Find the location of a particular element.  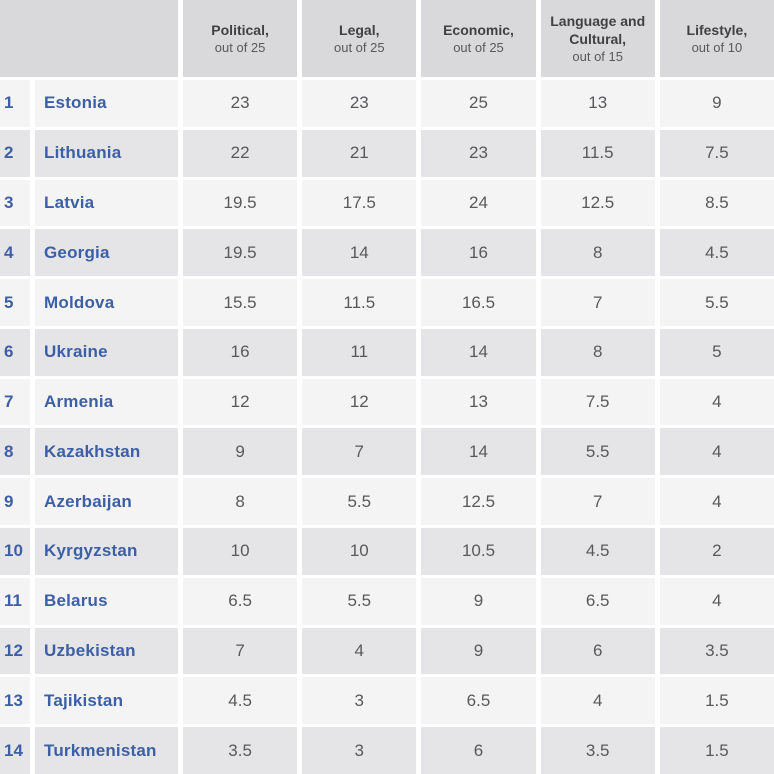

score-cell: 11 is located at coordinates (359, 352).